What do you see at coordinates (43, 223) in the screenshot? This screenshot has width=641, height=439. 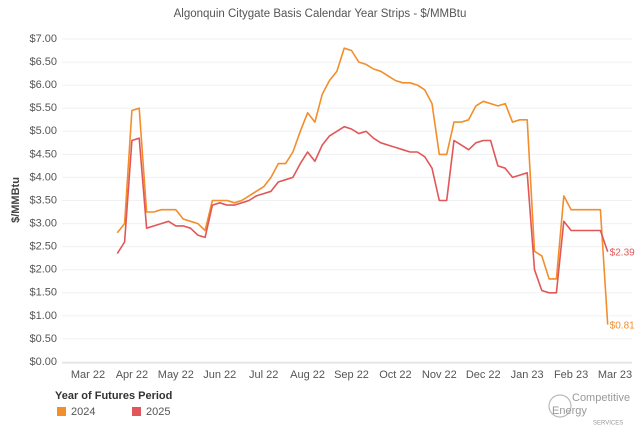 I see `y-tick-label: $3.00` at bounding box center [43, 223].